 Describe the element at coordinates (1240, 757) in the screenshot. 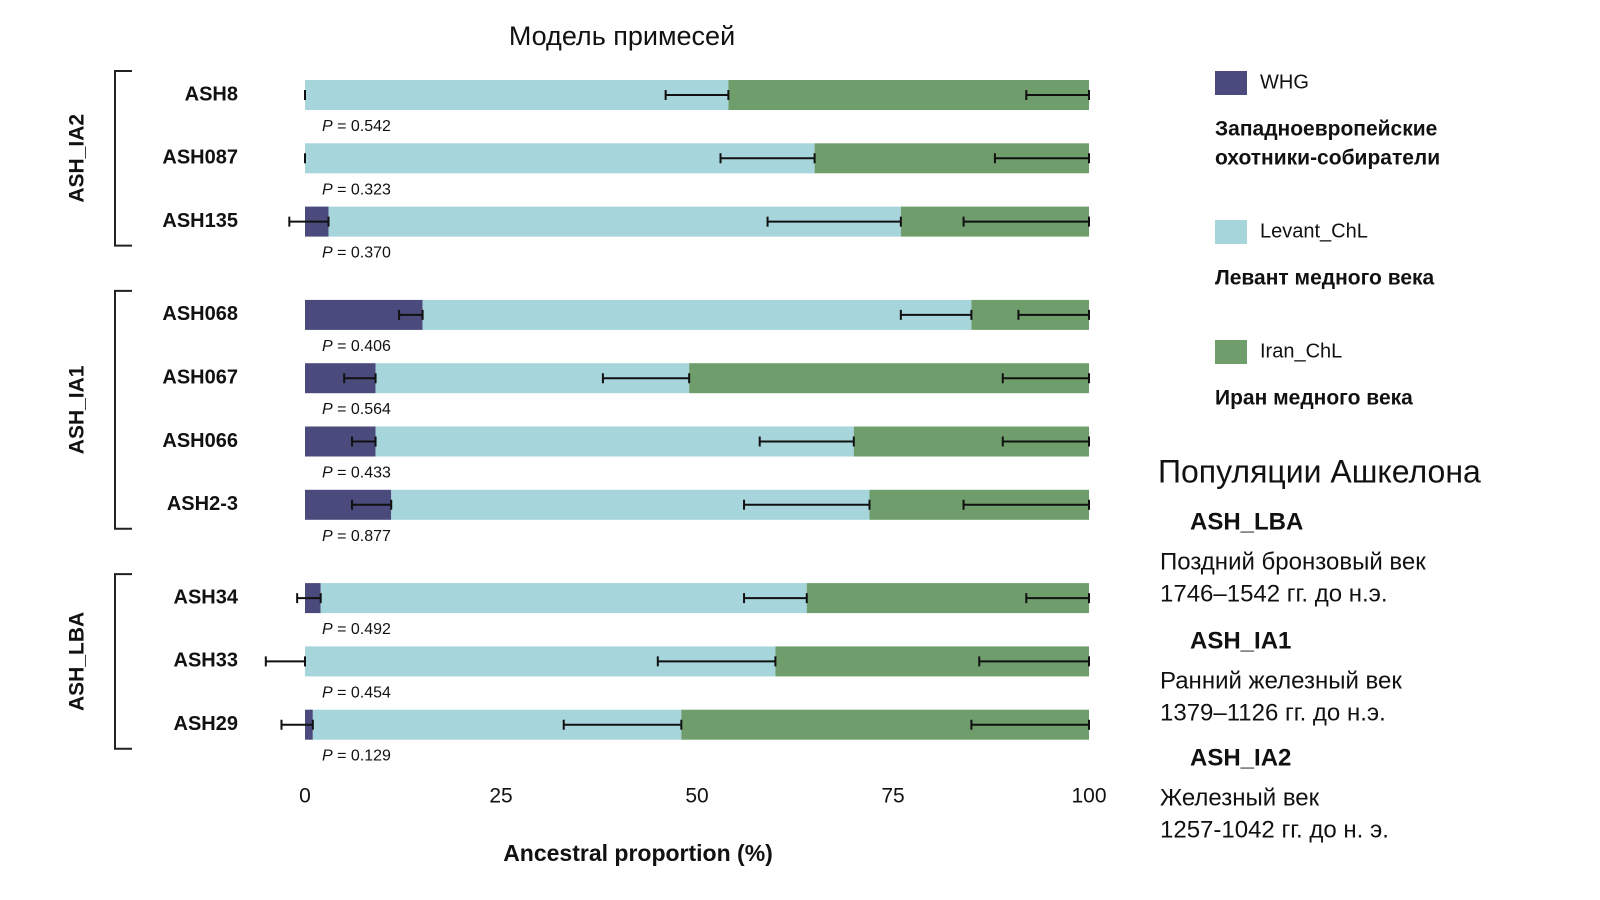

I see `population-name: ASH_IA2` at that location.